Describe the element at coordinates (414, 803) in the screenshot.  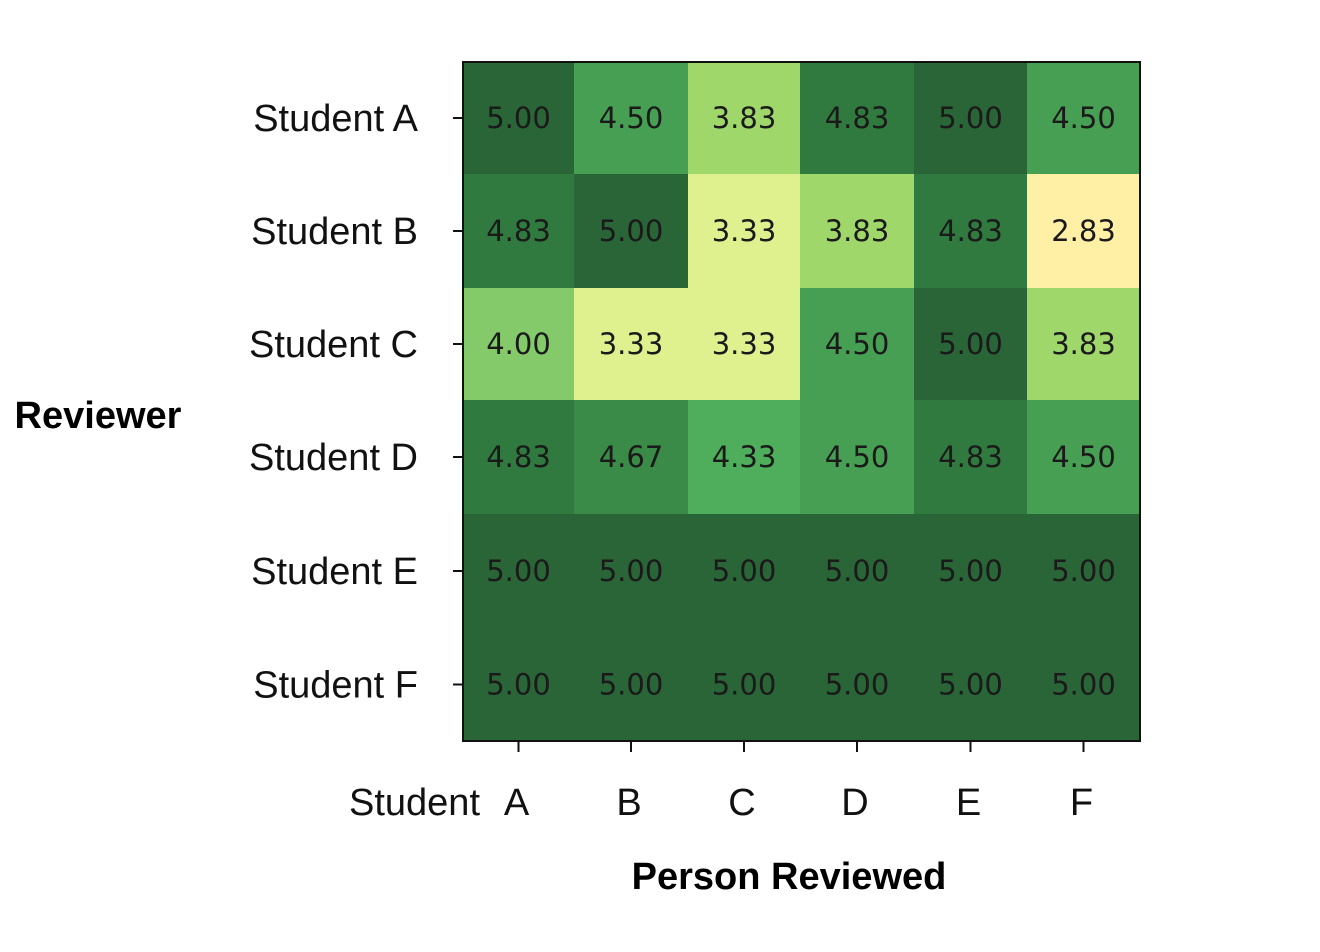
I see `x-tick-prefix: Student` at that location.